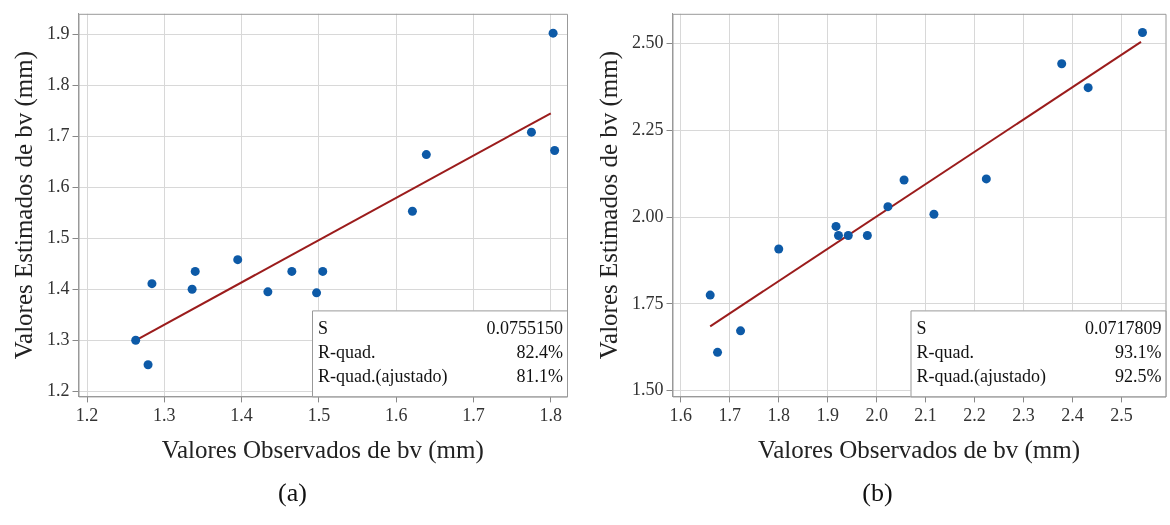  Describe the element at coordinates (58, 236) in the screenshot. I see `y-tick-label: 1.5` at that location.